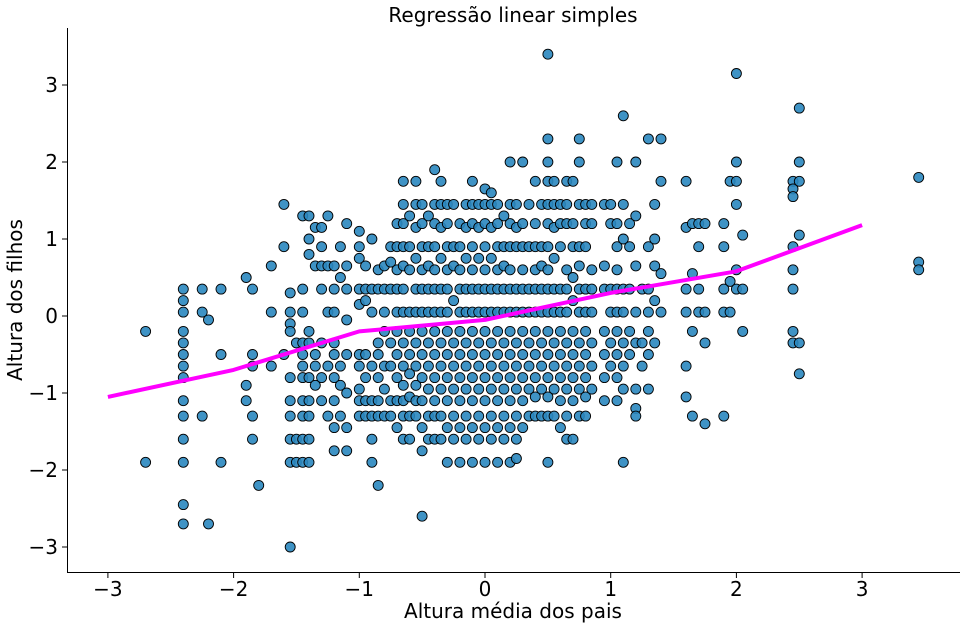 This screenshot has height=629, width=966. I want to click on x-tick-label: −1, so click(359, 589).